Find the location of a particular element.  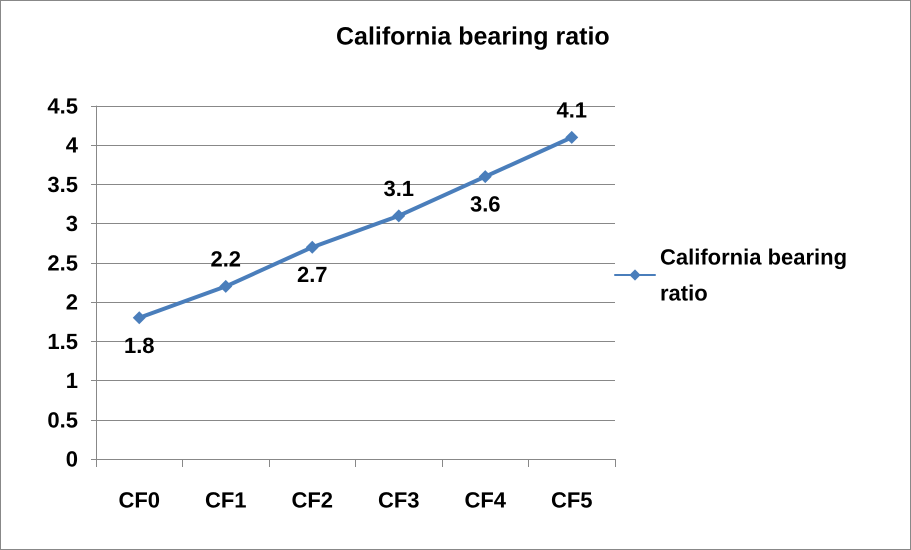

y-tick-label: 0.5 is located at coordinates (62, 419).